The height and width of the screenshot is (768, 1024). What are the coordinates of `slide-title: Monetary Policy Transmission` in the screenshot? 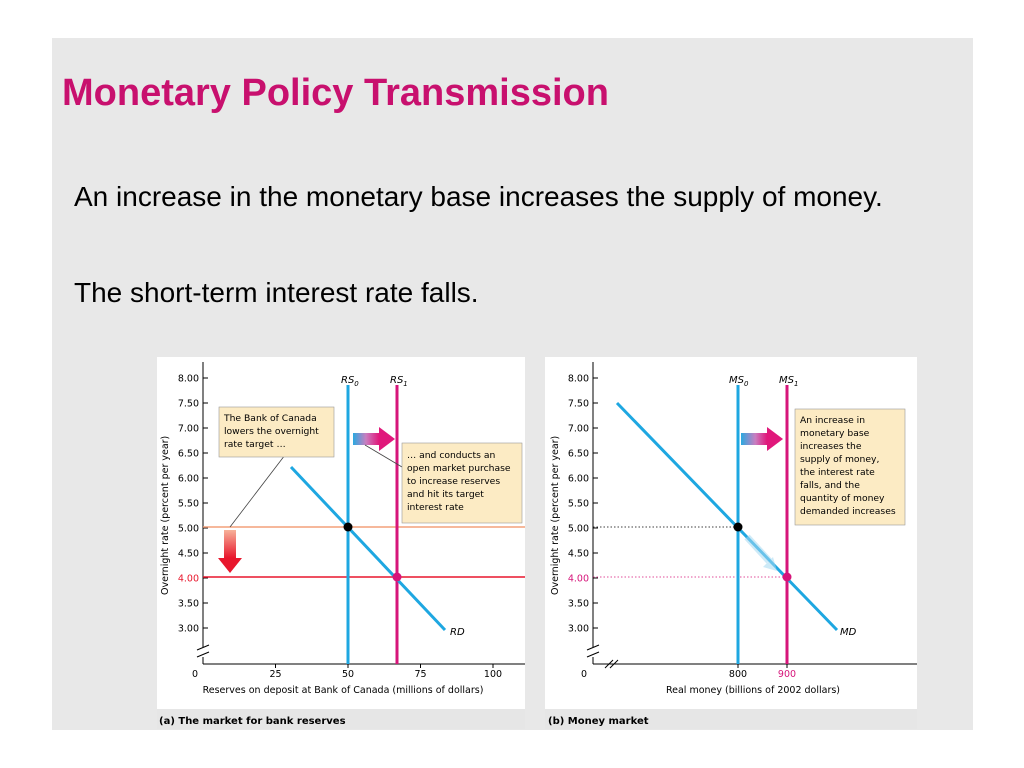 It's located at (335, 93).